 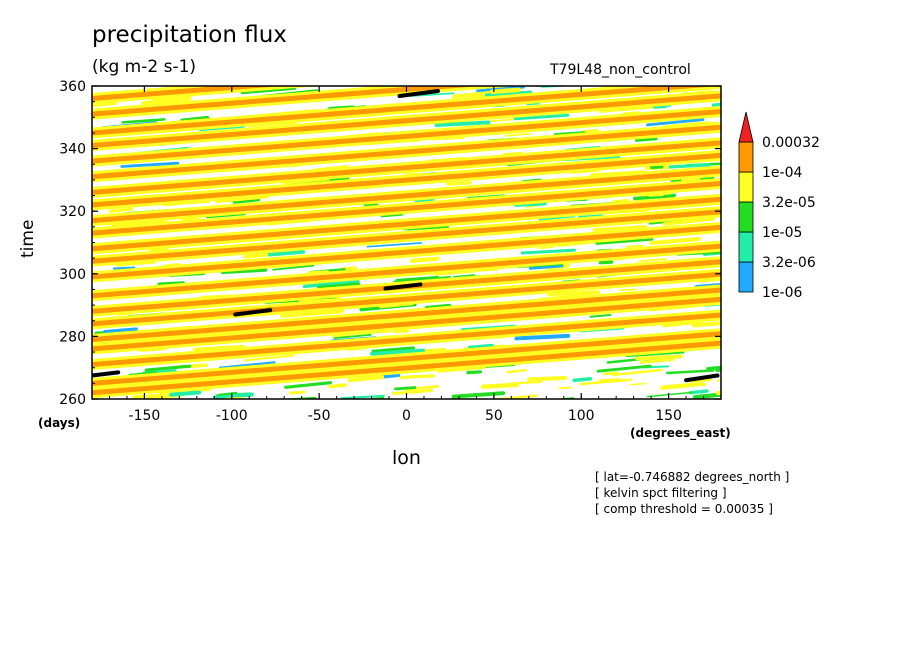 I want to click on colorbar-extend-arrow, so click(x=746, y=127).